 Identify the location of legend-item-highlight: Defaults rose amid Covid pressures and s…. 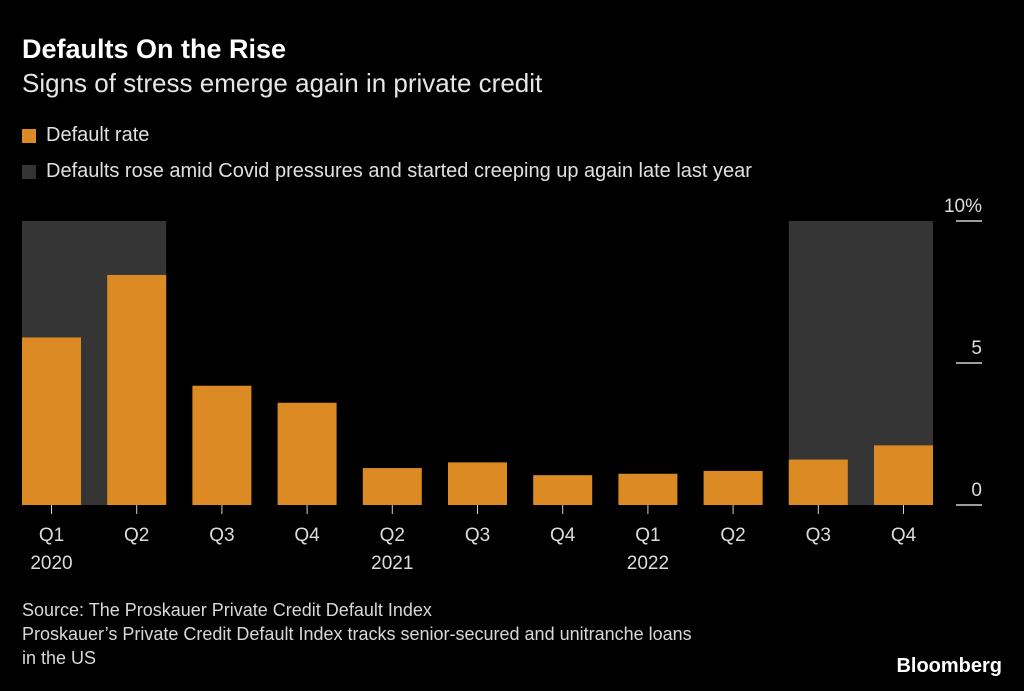
(387, 171).